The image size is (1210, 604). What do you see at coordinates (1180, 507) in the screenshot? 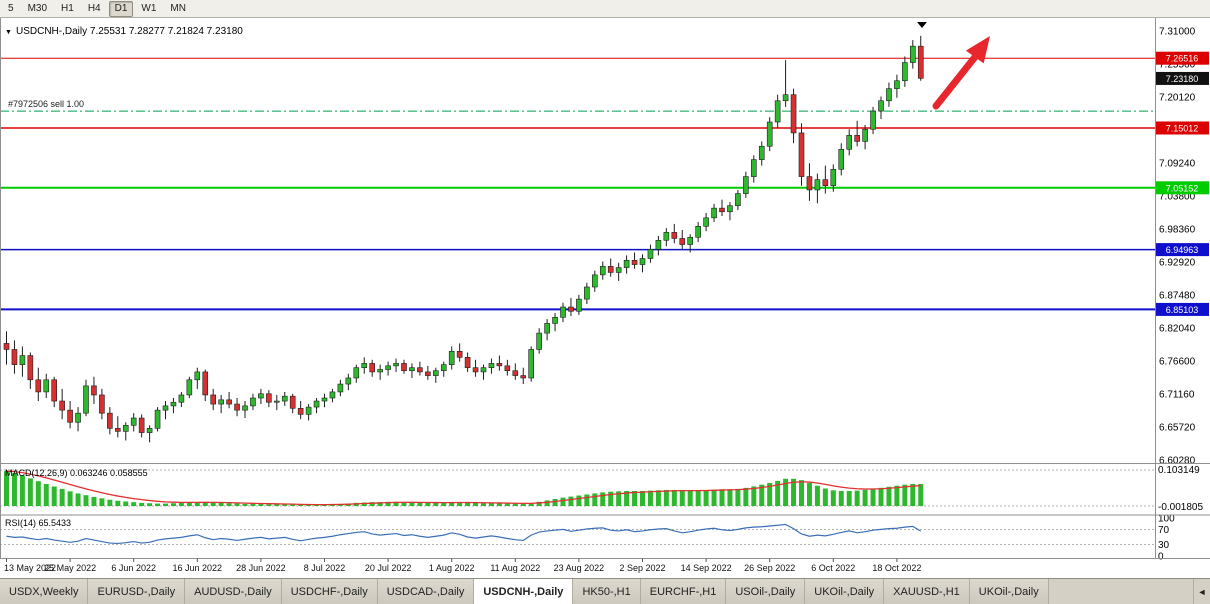
I see `svg-text: -0.001805` at bounding box center [1180, 507].